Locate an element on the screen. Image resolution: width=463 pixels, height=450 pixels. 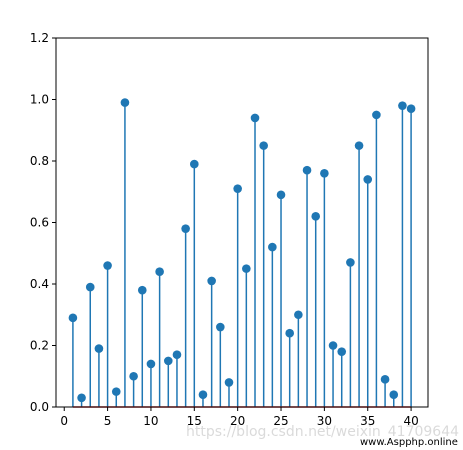
x-tick-label: 20 is located at coordinates (237, 421).